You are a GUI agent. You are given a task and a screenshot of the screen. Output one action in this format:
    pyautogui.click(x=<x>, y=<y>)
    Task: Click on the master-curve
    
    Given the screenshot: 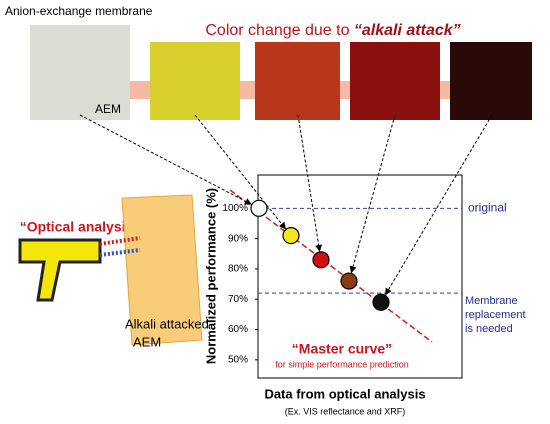 What is the action you would take?
    pyautogui.click(x=331, y=266)
    